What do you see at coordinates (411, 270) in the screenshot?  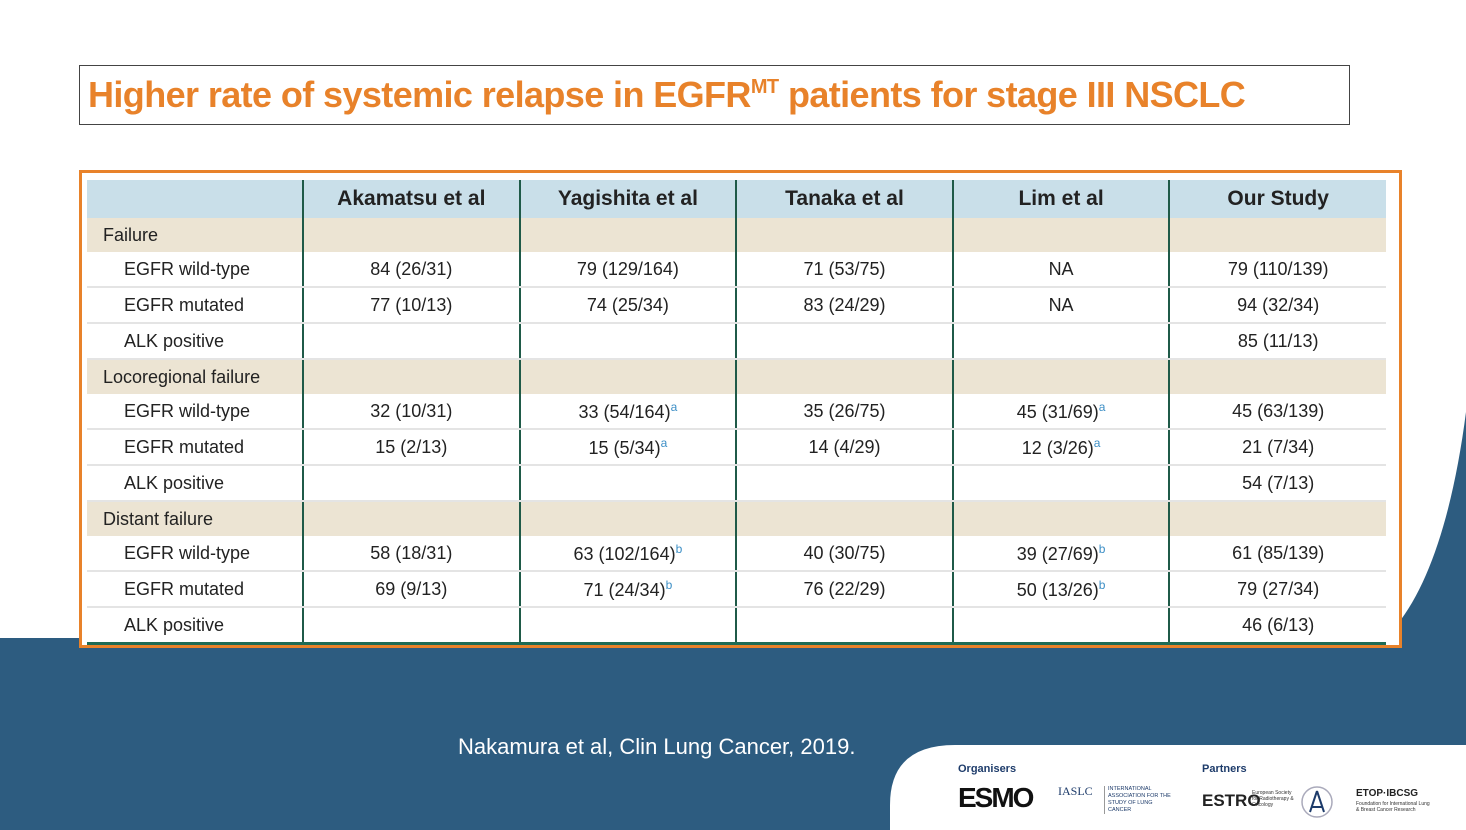 I see `cell: 84 (26/31)` at bounding box center [411, 270].